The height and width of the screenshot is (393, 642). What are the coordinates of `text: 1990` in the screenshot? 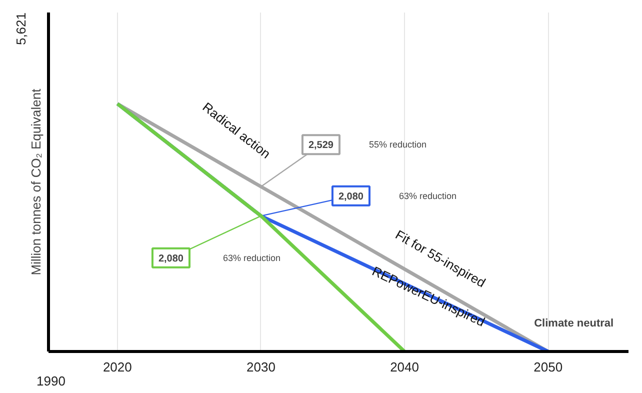 It's located at (51, 381).